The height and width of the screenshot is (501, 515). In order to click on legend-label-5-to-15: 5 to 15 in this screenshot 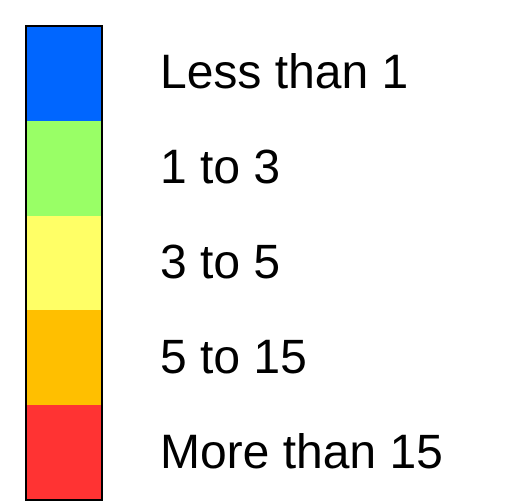, I will do `click(301, 358)`.